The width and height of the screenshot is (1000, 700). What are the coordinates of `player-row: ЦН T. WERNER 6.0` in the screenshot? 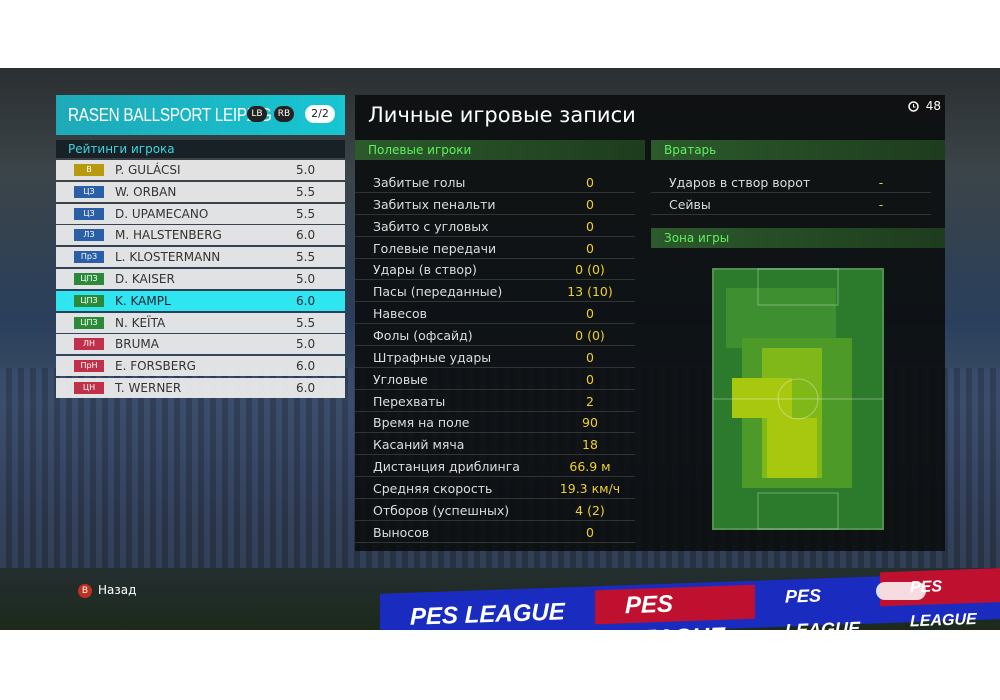 It's located at (200, 388).